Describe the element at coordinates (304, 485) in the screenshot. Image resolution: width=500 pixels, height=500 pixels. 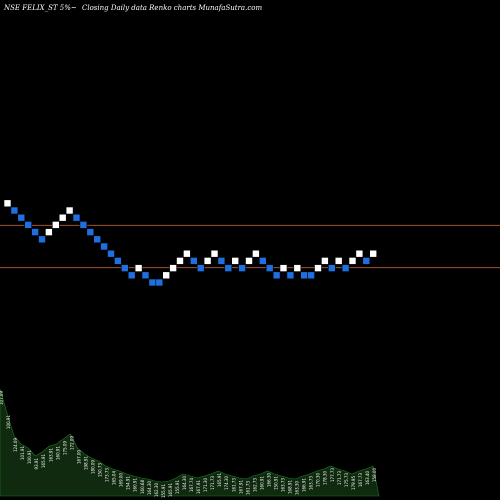
I see `volume-label: 166.91` at that location.